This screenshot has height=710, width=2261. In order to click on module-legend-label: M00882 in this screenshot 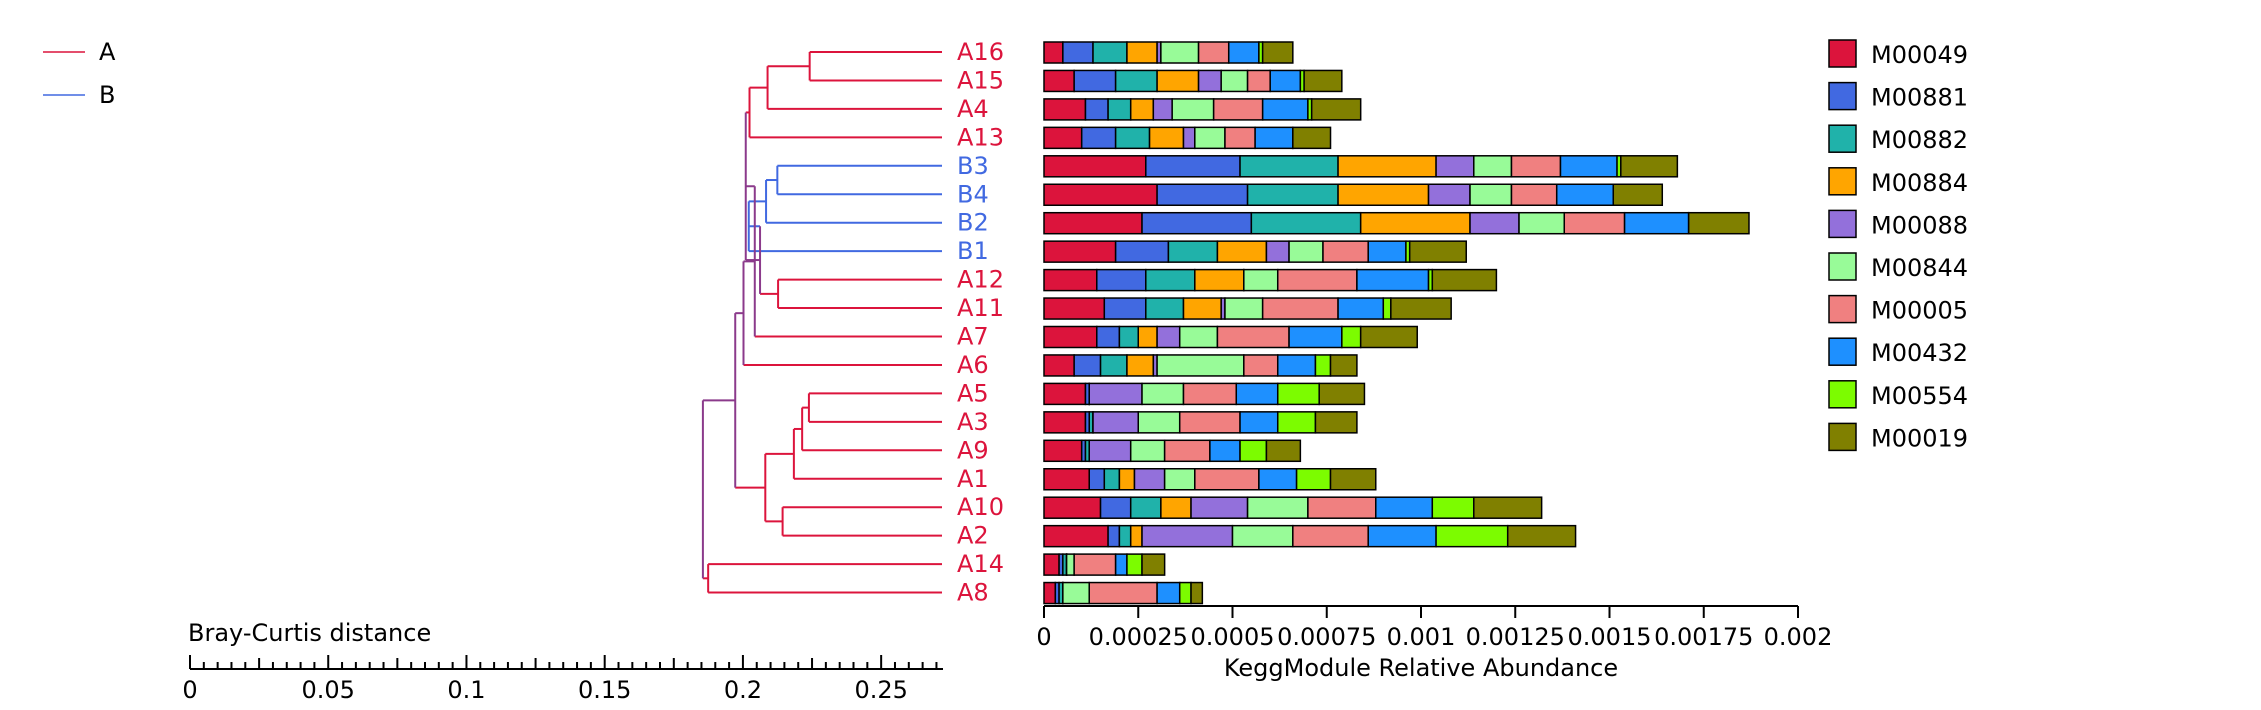, I will do `click(1919, 140)`.